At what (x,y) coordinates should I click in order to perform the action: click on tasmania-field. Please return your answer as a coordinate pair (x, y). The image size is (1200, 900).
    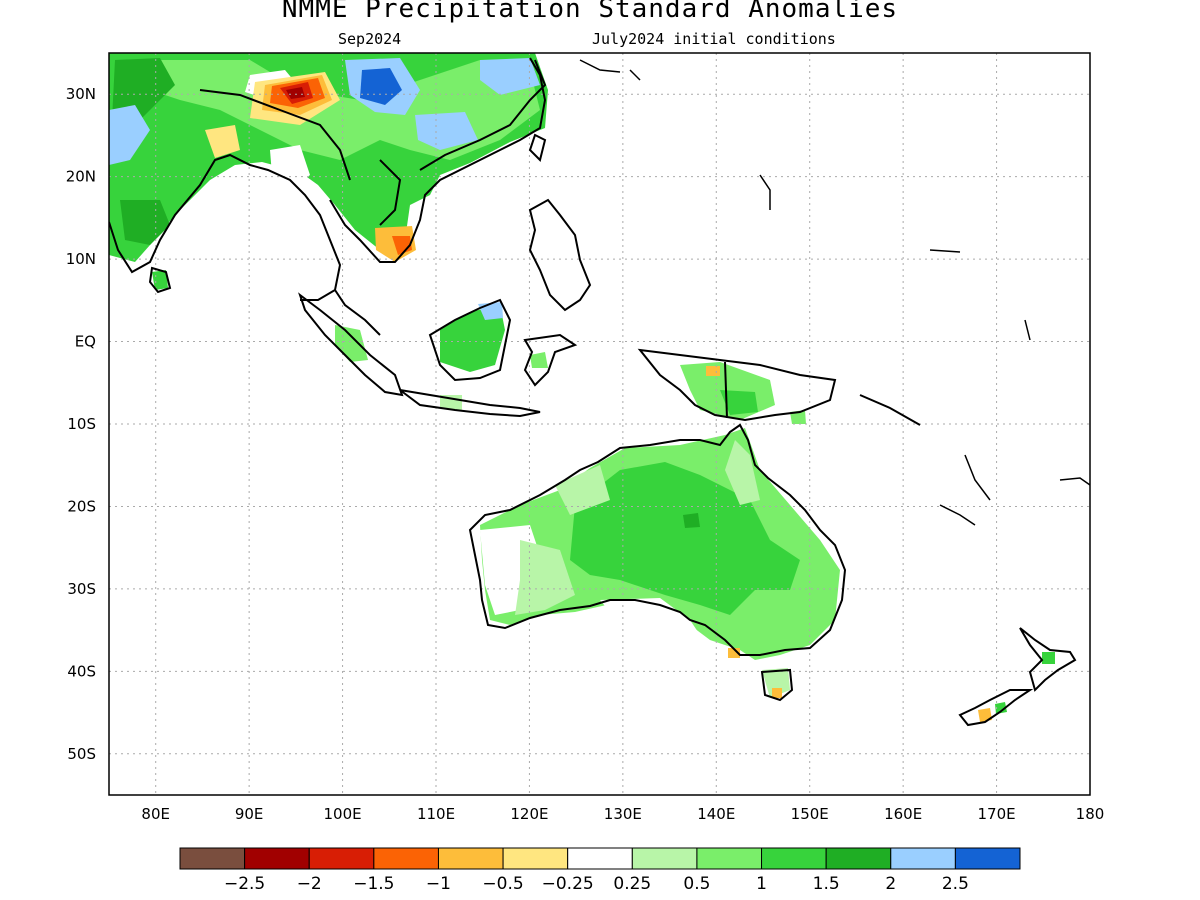
    Looking at the image, I should click on (776, 683).